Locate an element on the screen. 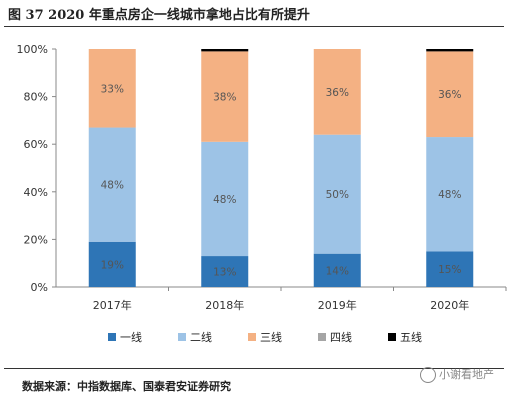  data-label: 50% is located at coordinates (337, 195).